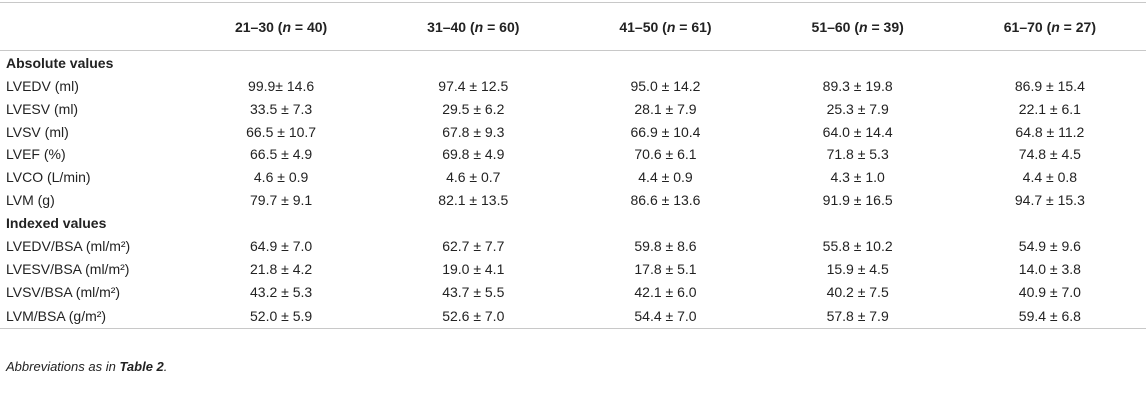 This screenshot has height=405, width=1146. Describe the element at coordinates (857, 86) in the screenshot. I see `value-cell: 89.3 ± 19.8` at that location.